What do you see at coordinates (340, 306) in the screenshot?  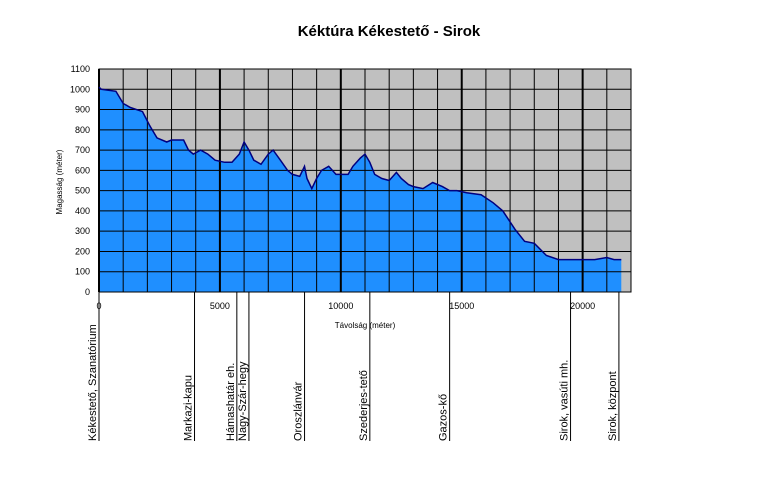 I see `x-tick-label: 10000` at bounding box center [340, 306].